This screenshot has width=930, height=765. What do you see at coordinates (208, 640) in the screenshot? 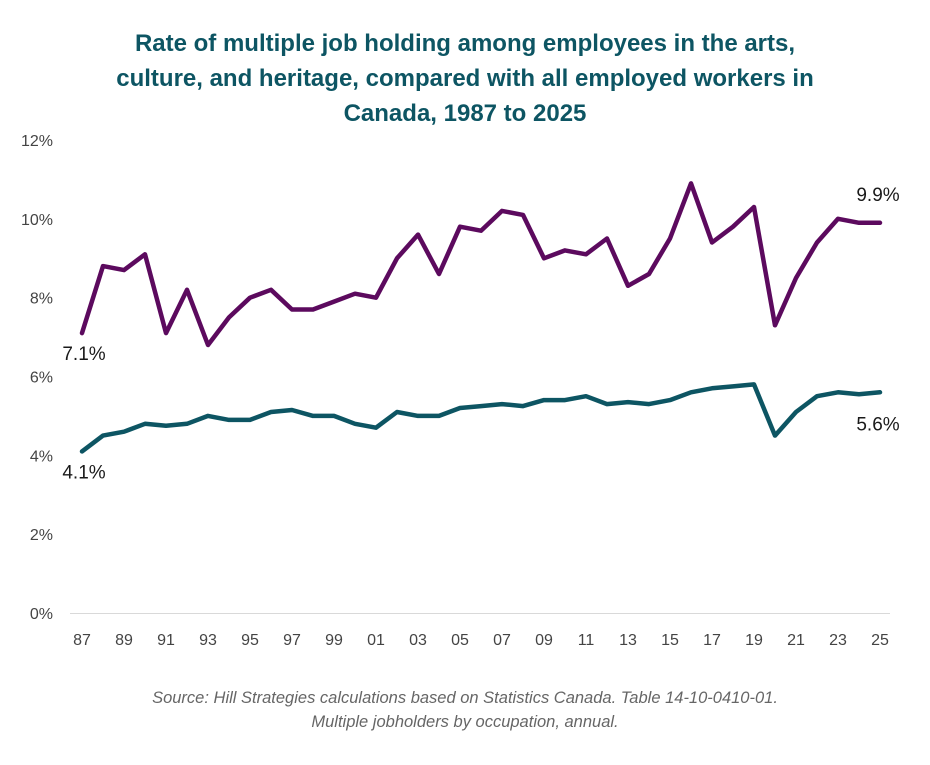
I see `x-tick-label: 93` at bounding box center [208, 640].